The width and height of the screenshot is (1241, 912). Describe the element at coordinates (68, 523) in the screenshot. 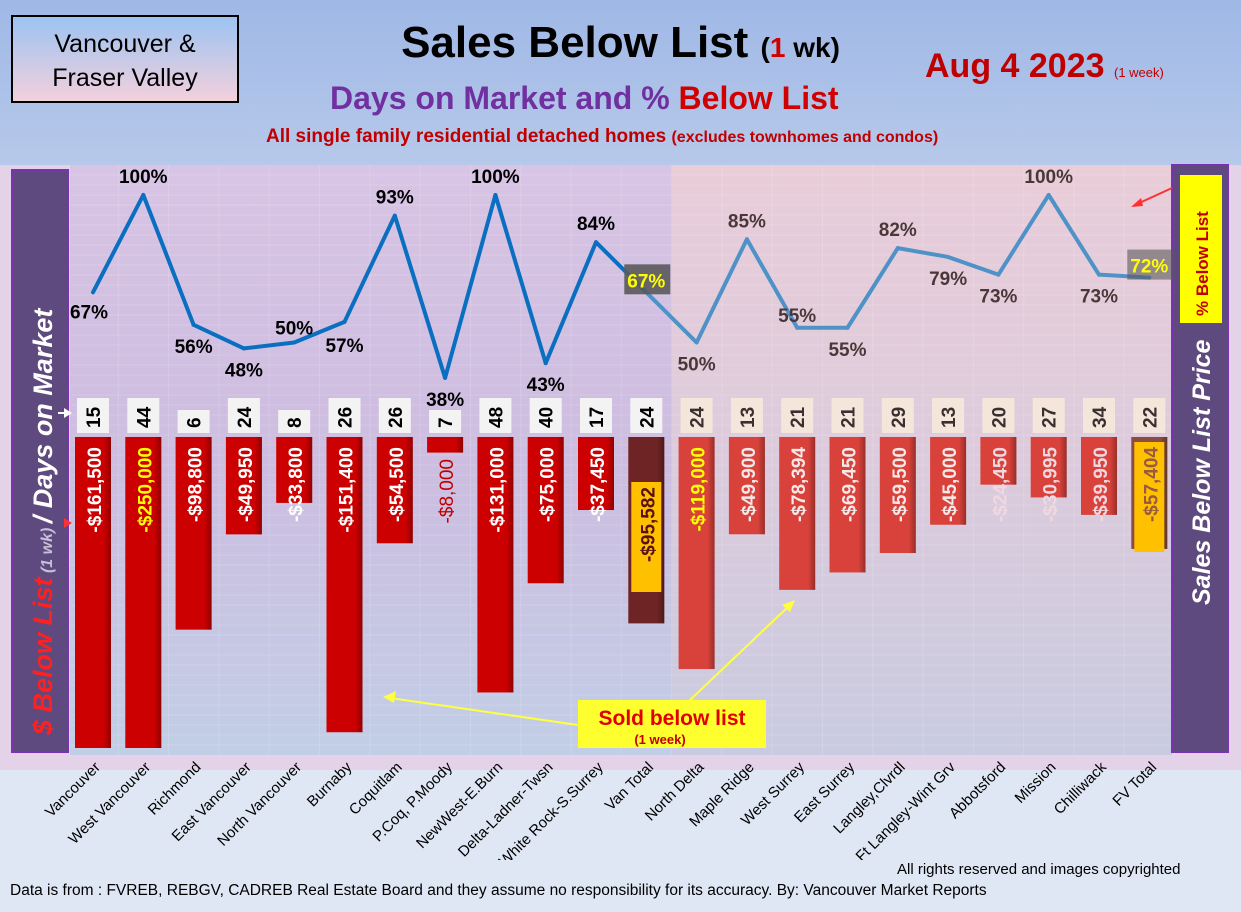

I see `below-arrow-icon` at that location.